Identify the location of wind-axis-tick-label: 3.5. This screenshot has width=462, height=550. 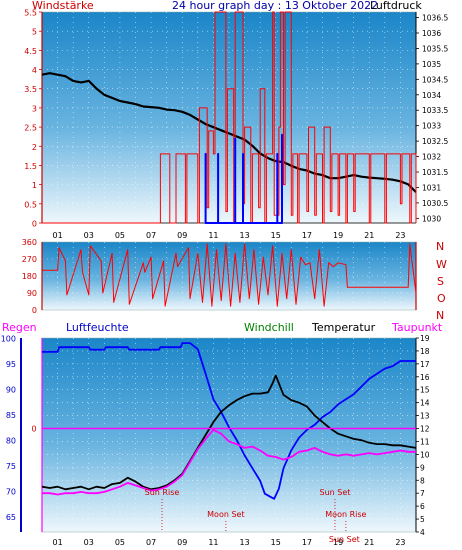
(30, 89).